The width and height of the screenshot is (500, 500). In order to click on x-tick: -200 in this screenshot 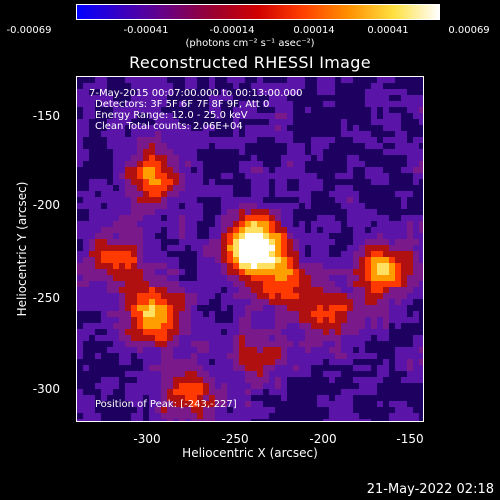, I will do `click(323, 439)`.